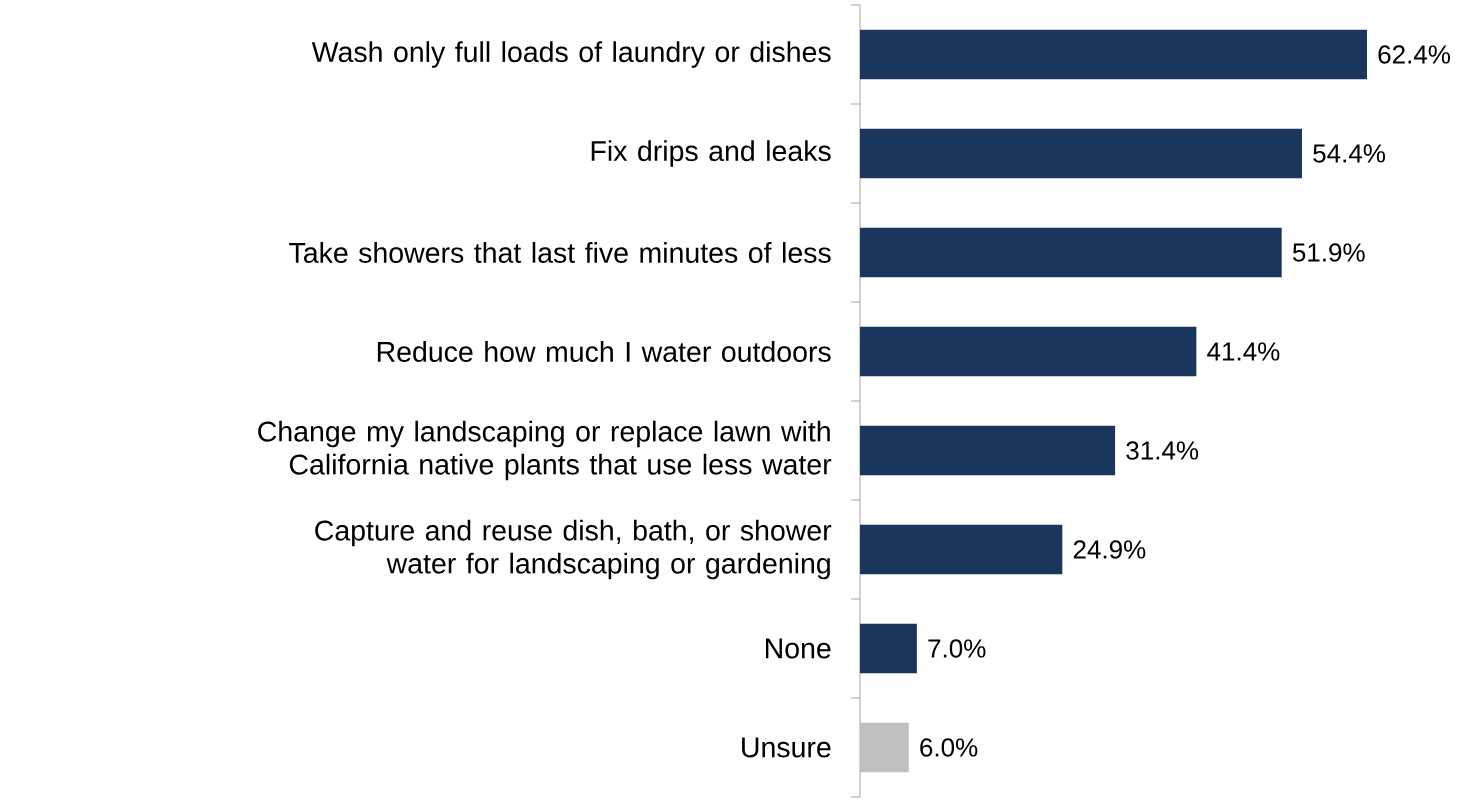  Describe the element at coordinates (957, 648) in the screenshot. I see `data-label: 7.0%` at that location.